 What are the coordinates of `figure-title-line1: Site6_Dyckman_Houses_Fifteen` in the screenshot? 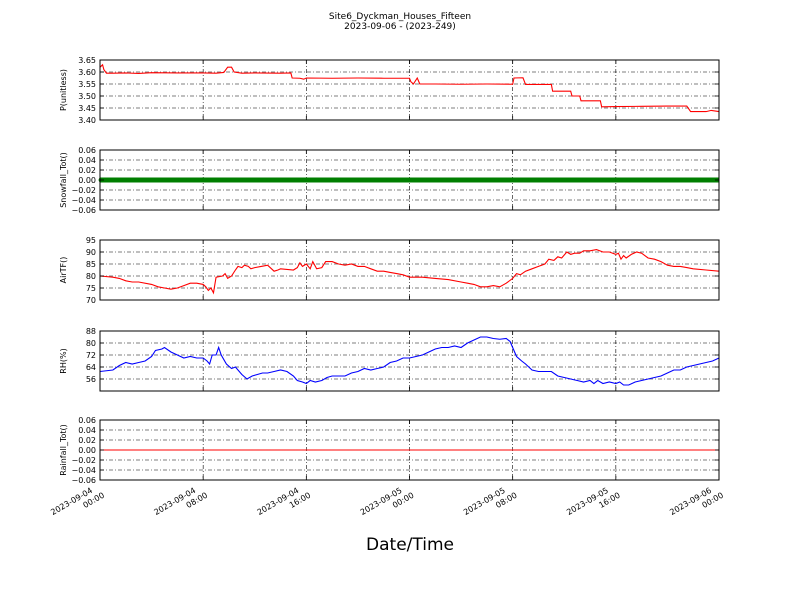 It's located at (400, 17).